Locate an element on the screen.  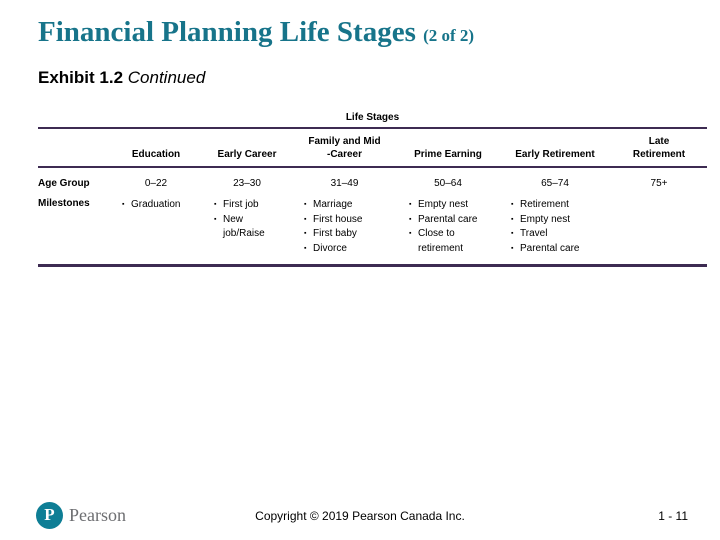
age-late-retirement: 75+ is located at coordinates (659, 183).